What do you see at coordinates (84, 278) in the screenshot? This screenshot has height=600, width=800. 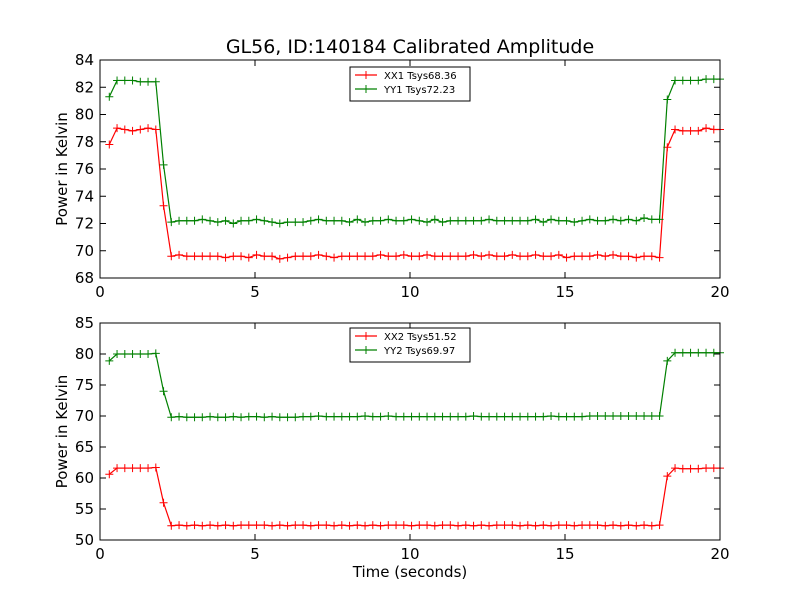 I see `y-tick-label-0-0: 68` at bounding box center [84, 278].